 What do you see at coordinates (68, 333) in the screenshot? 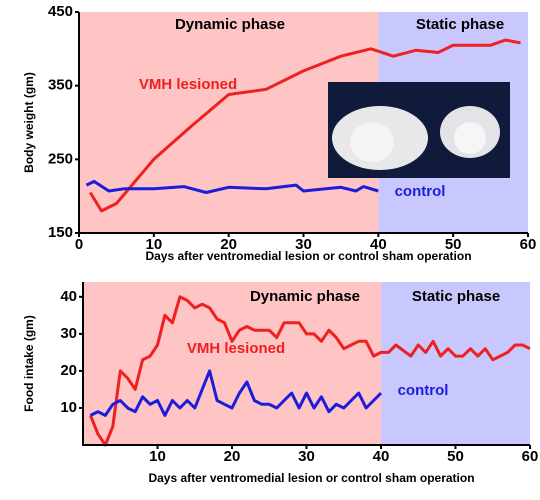
I see `y-tick-label: 30` at bounding box center [68, 333].